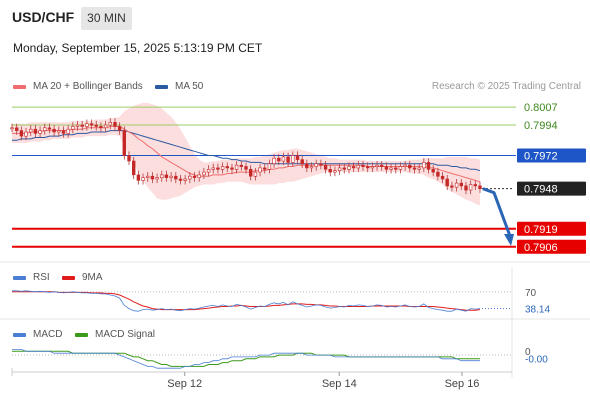  What do you see at coordinates (37, 334) in the screenshot?
I see `legend-macd: MACD` at bounding box center [37, 334].